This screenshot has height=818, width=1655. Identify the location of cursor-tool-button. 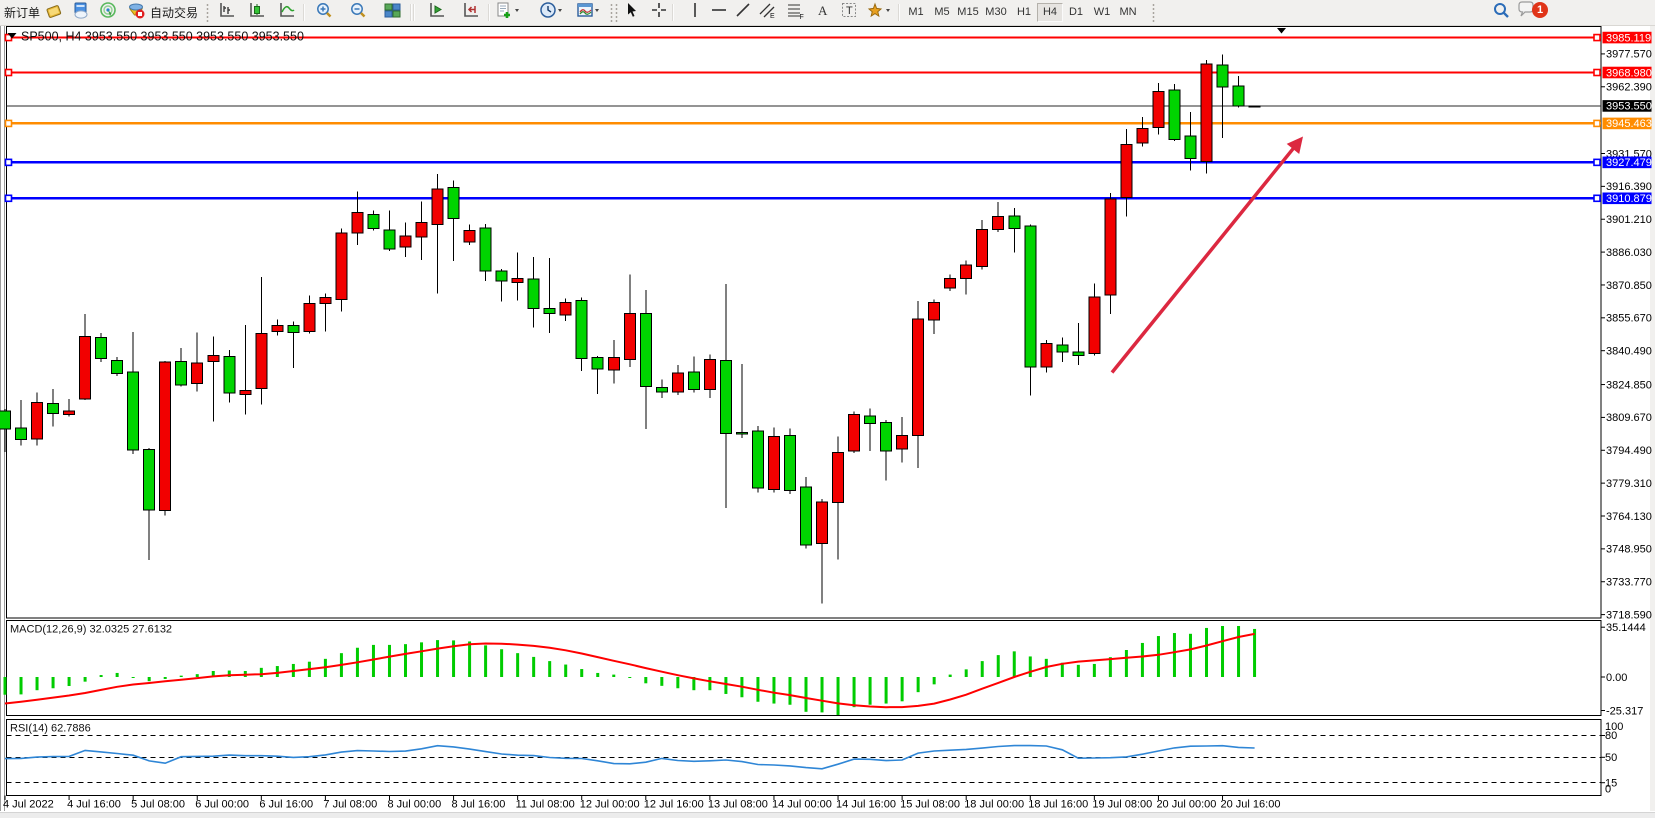
(632, 12).